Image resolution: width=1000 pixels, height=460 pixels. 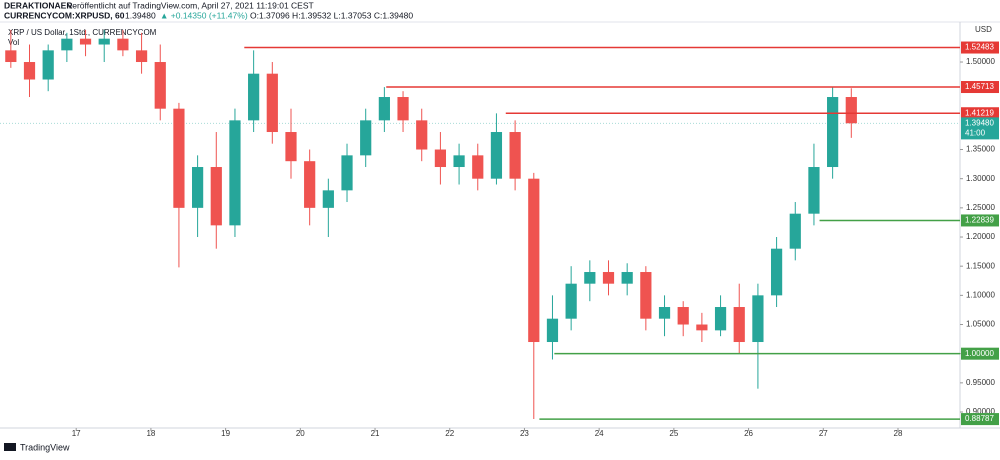 What do you see at coordinates (331, 15) in the screenshot?
I see `ohlc: O:1.37096 H:1.39532 L:1.37053 C:1.39480` at bounding box center [331, 15].